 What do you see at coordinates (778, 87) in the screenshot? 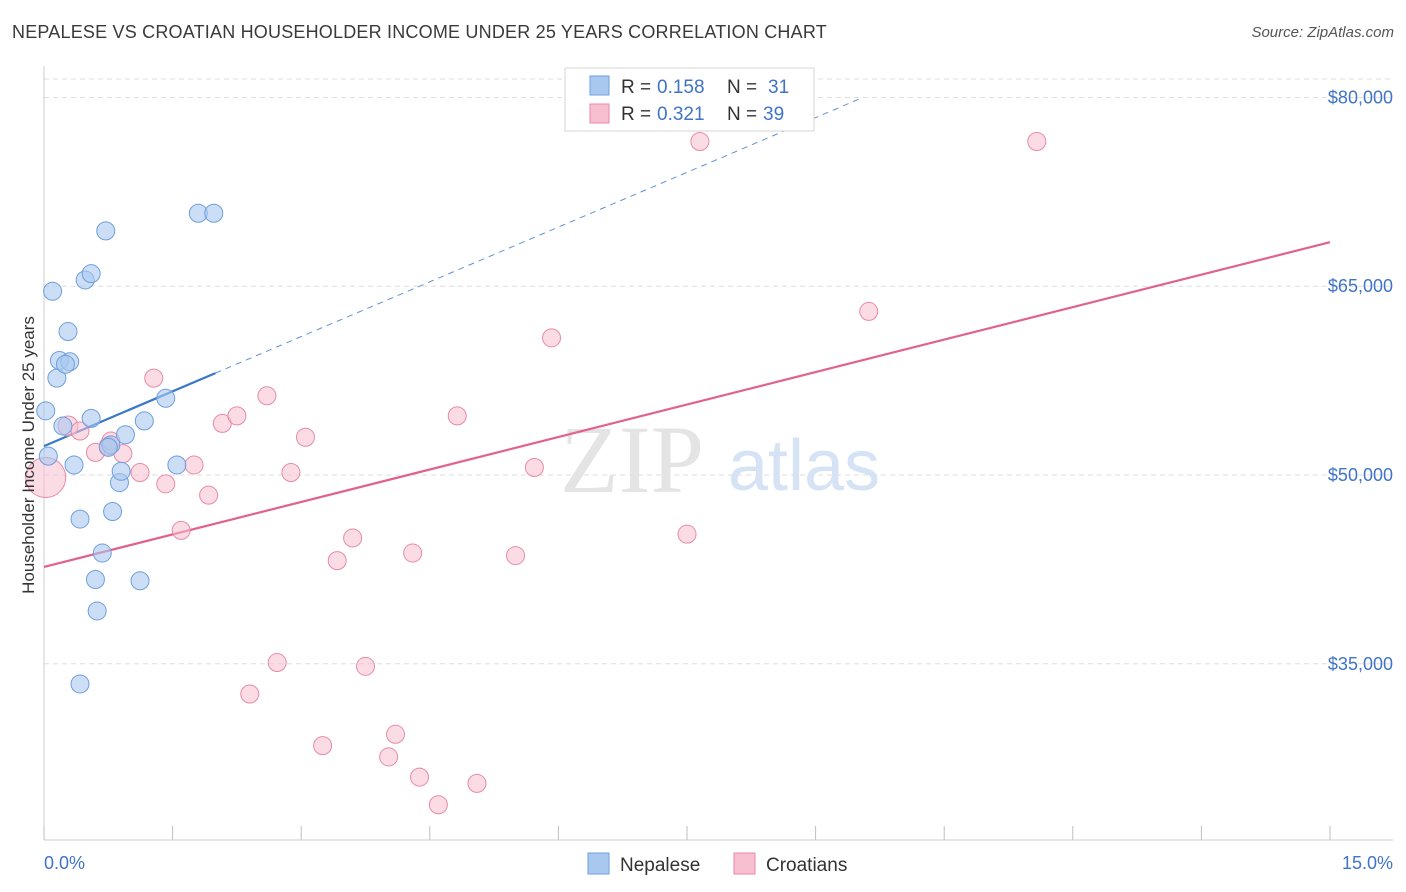
I see `legend-n-value: 31` at bounding box center [778, 87].